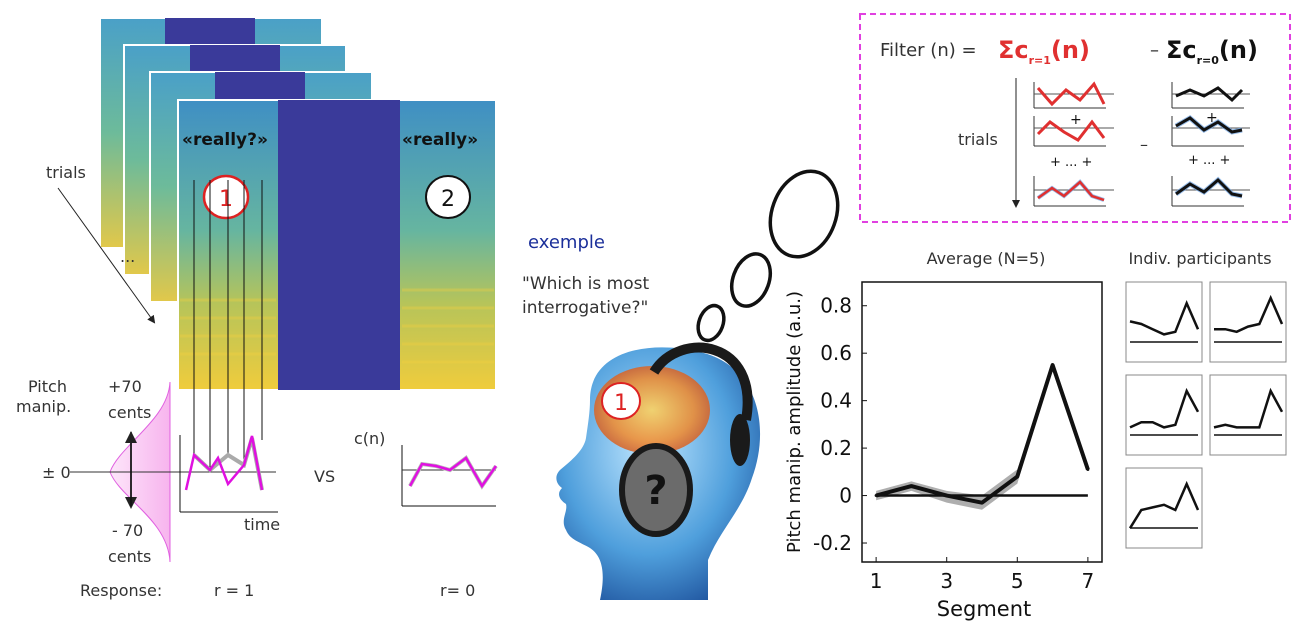 The width and height of the screenshot is (1296, 621). I want to click on y-tick-label-0: -0.2, so click(832, 543).